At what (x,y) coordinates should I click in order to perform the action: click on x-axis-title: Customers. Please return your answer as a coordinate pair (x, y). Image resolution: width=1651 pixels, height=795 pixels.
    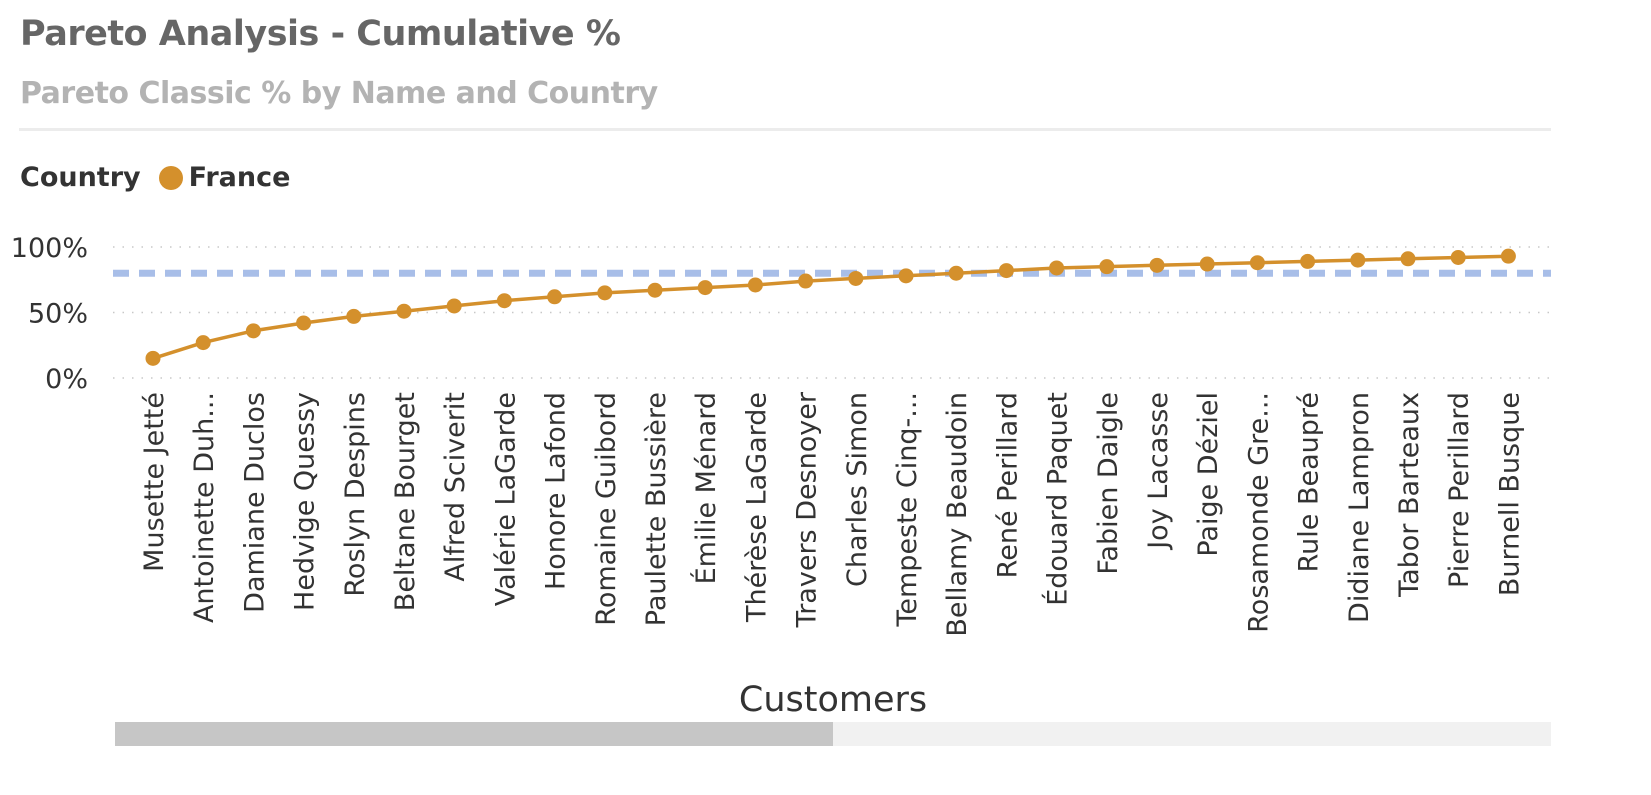
    Looking at the image, I should click on (833, 700).